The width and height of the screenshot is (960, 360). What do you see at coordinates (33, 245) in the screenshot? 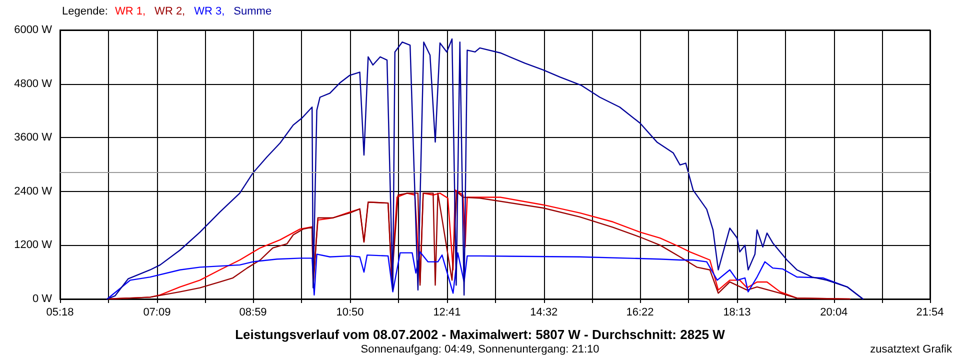
I see `y-tick-label: 1200 W` at bounding box center [33, 245].